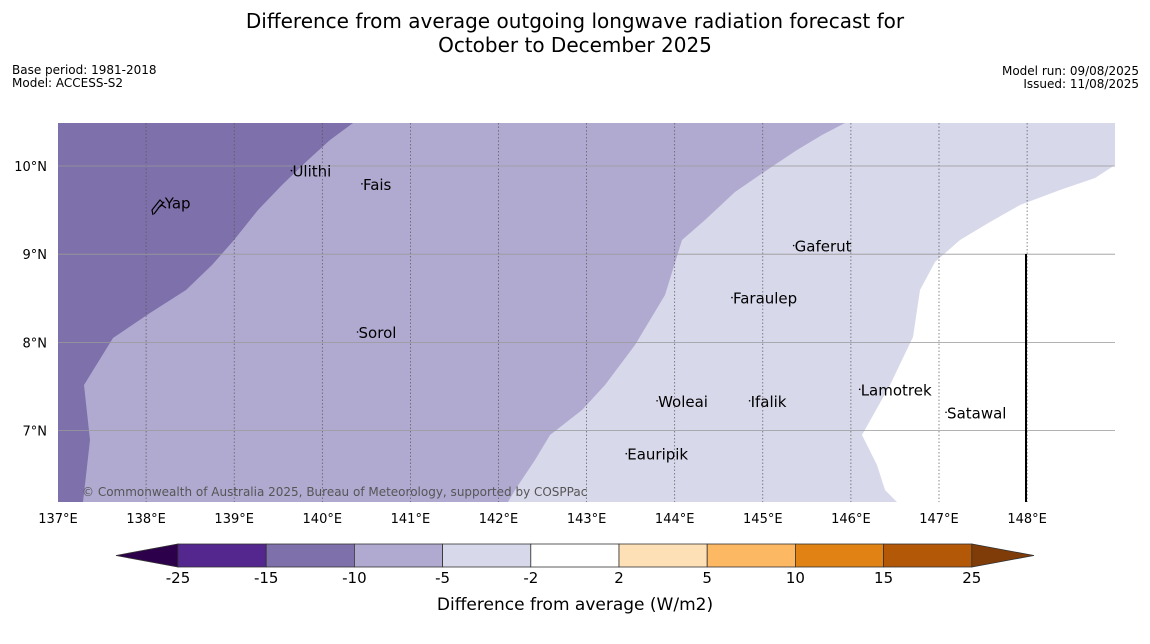 This screenshot has height=644, width=1150. Describe the element at coordinates (378, 333) in the screenshot. I see `place-label-sorol: Sorol` at that location.